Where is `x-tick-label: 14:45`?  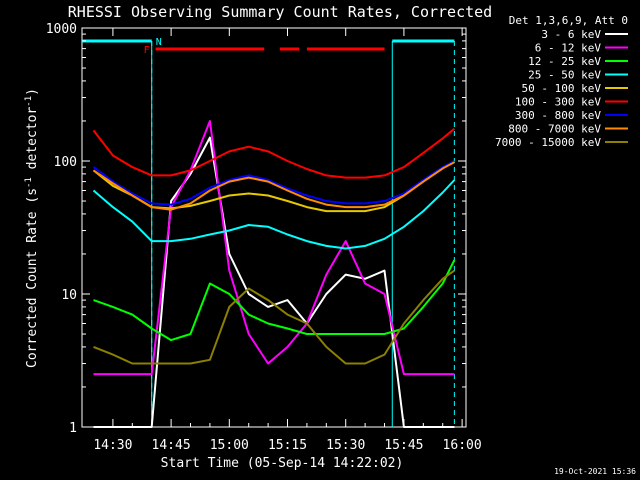 x-tick-label: 14:45 is located at coordinates (171, 445).